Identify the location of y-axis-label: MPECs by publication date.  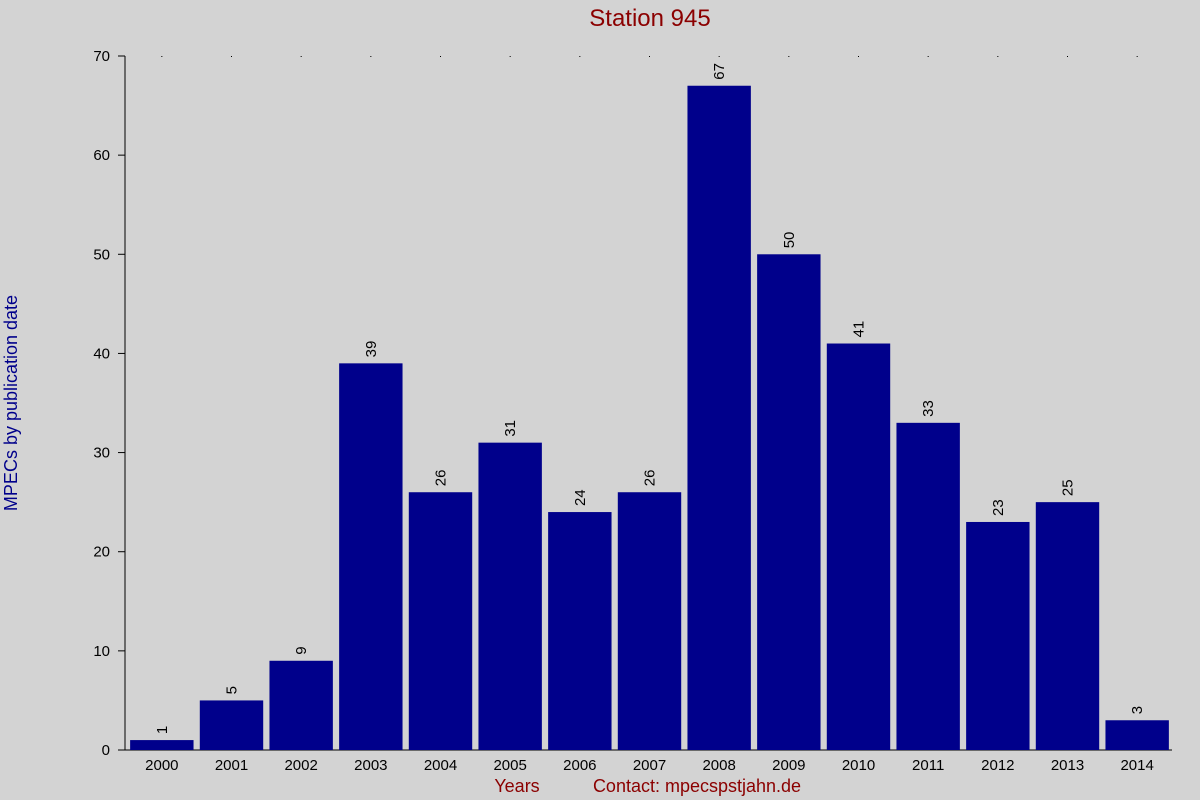
(11, 403).